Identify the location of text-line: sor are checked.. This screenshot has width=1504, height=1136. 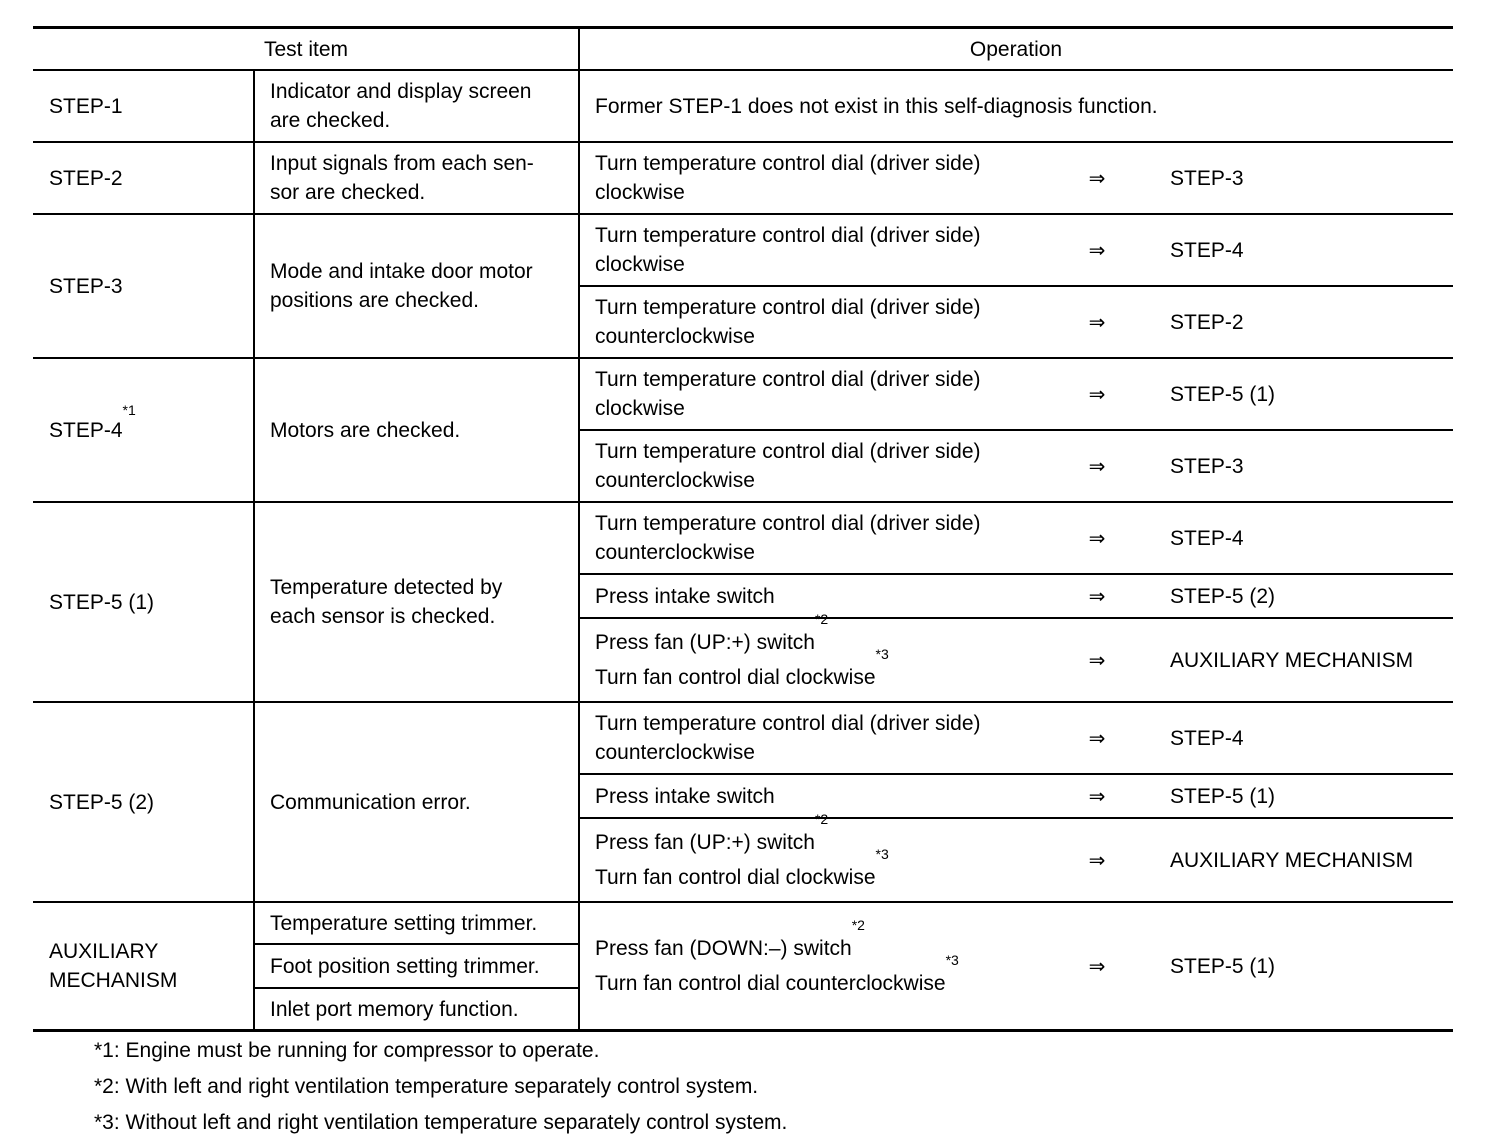
(348, 192).